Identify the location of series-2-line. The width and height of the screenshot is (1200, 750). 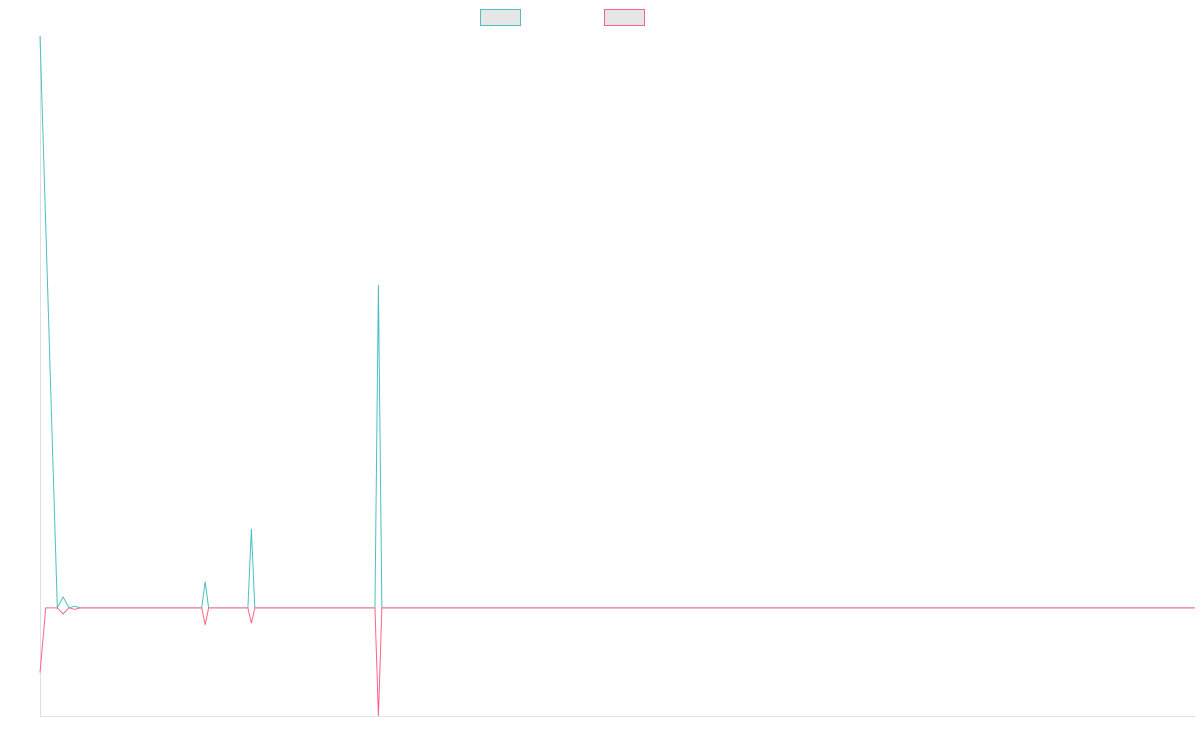
(617, 662).